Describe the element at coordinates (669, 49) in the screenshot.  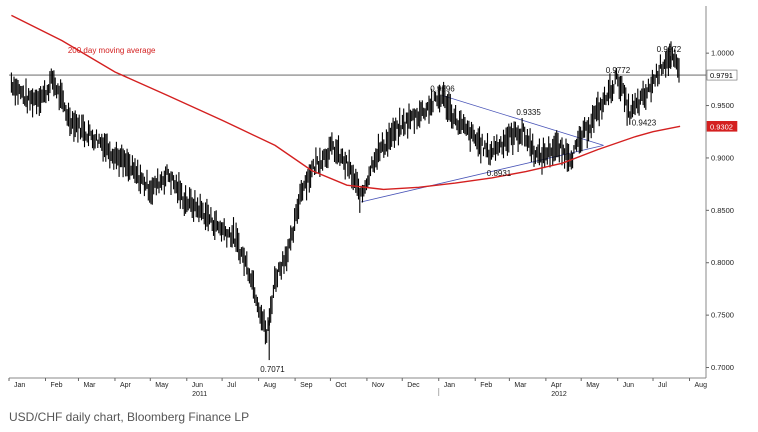
I see `price-annotation: 0.9972` at that location.